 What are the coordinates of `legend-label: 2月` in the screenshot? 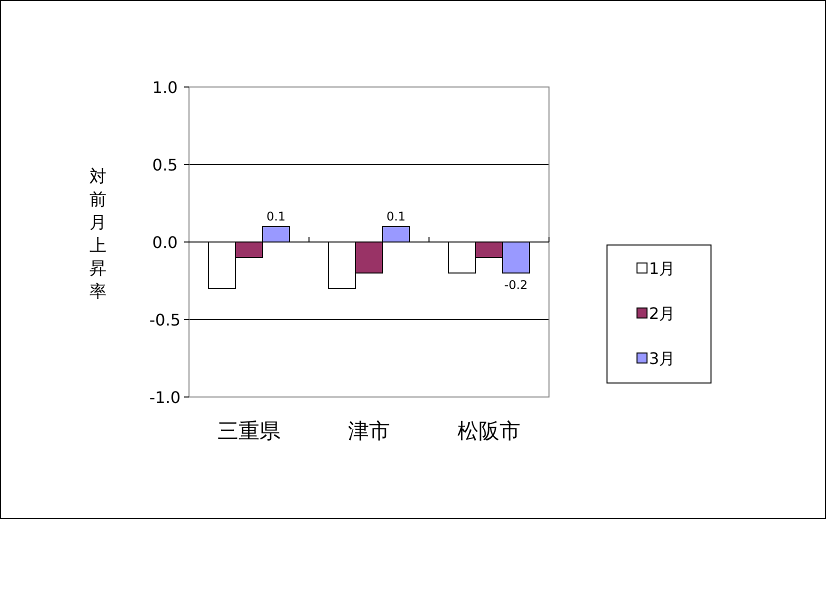 It's located at (662, 313).